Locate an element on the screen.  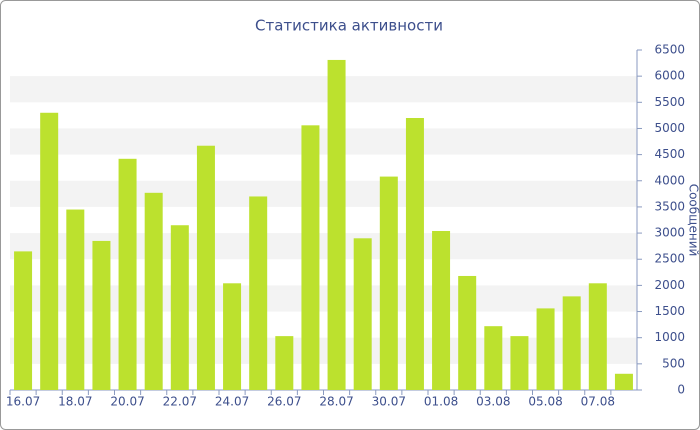
y-tick-label: 3500 is located at coordinates (669, 206).